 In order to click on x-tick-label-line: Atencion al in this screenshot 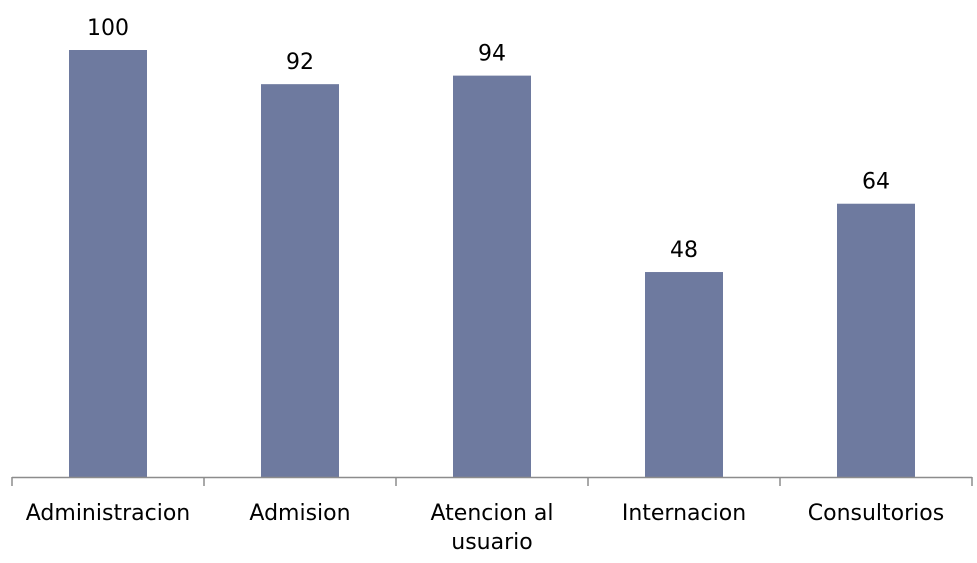, I will do `click(492, 513)`.